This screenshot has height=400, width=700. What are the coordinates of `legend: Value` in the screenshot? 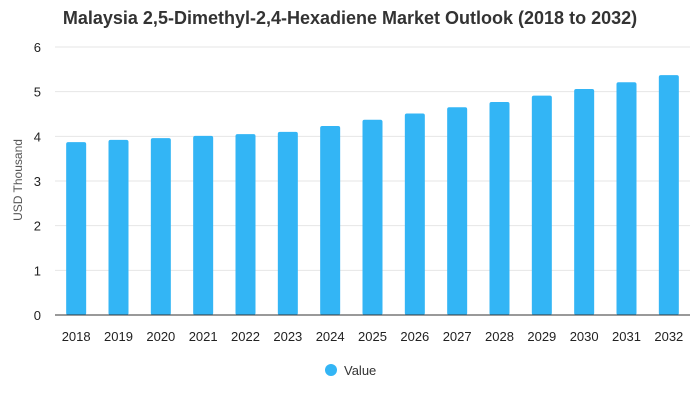 It's located at (350, 370).